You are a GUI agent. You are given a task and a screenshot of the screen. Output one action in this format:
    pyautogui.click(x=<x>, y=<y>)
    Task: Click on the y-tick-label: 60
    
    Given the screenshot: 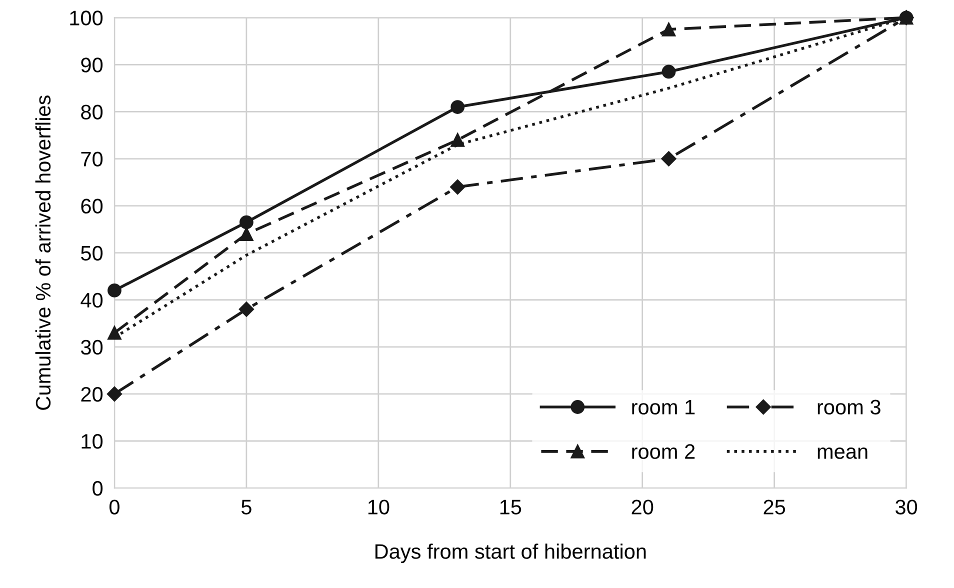 What is the action you would take?
    pyautogui.click(x=92, y=206)
    